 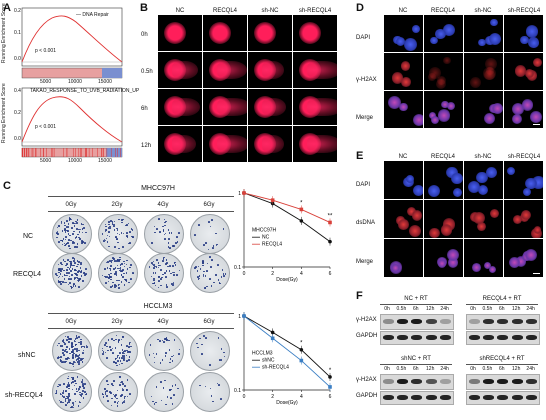 What do you see at coordinates (442, 11) in the screenshot?
I see `if-d-col-recql4: RECQL4` at bounding box center [442, 11].